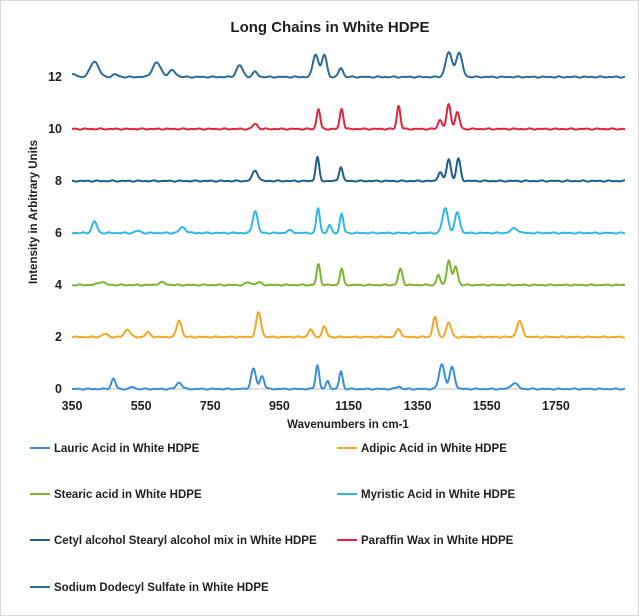  Describe the element at coordinates (55, 77) in the screenshot. I see `y-tick-label: 12` at that location.